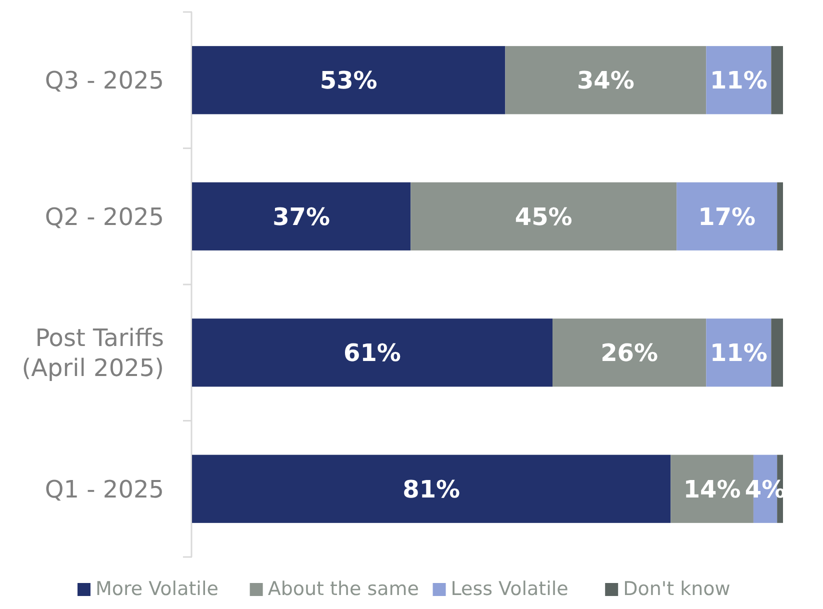 The height and width of the screenshot is (609, 823). Describe the element at coordinates (344, 589) in the screenshot. I see `legend-label: About the same` at that location.